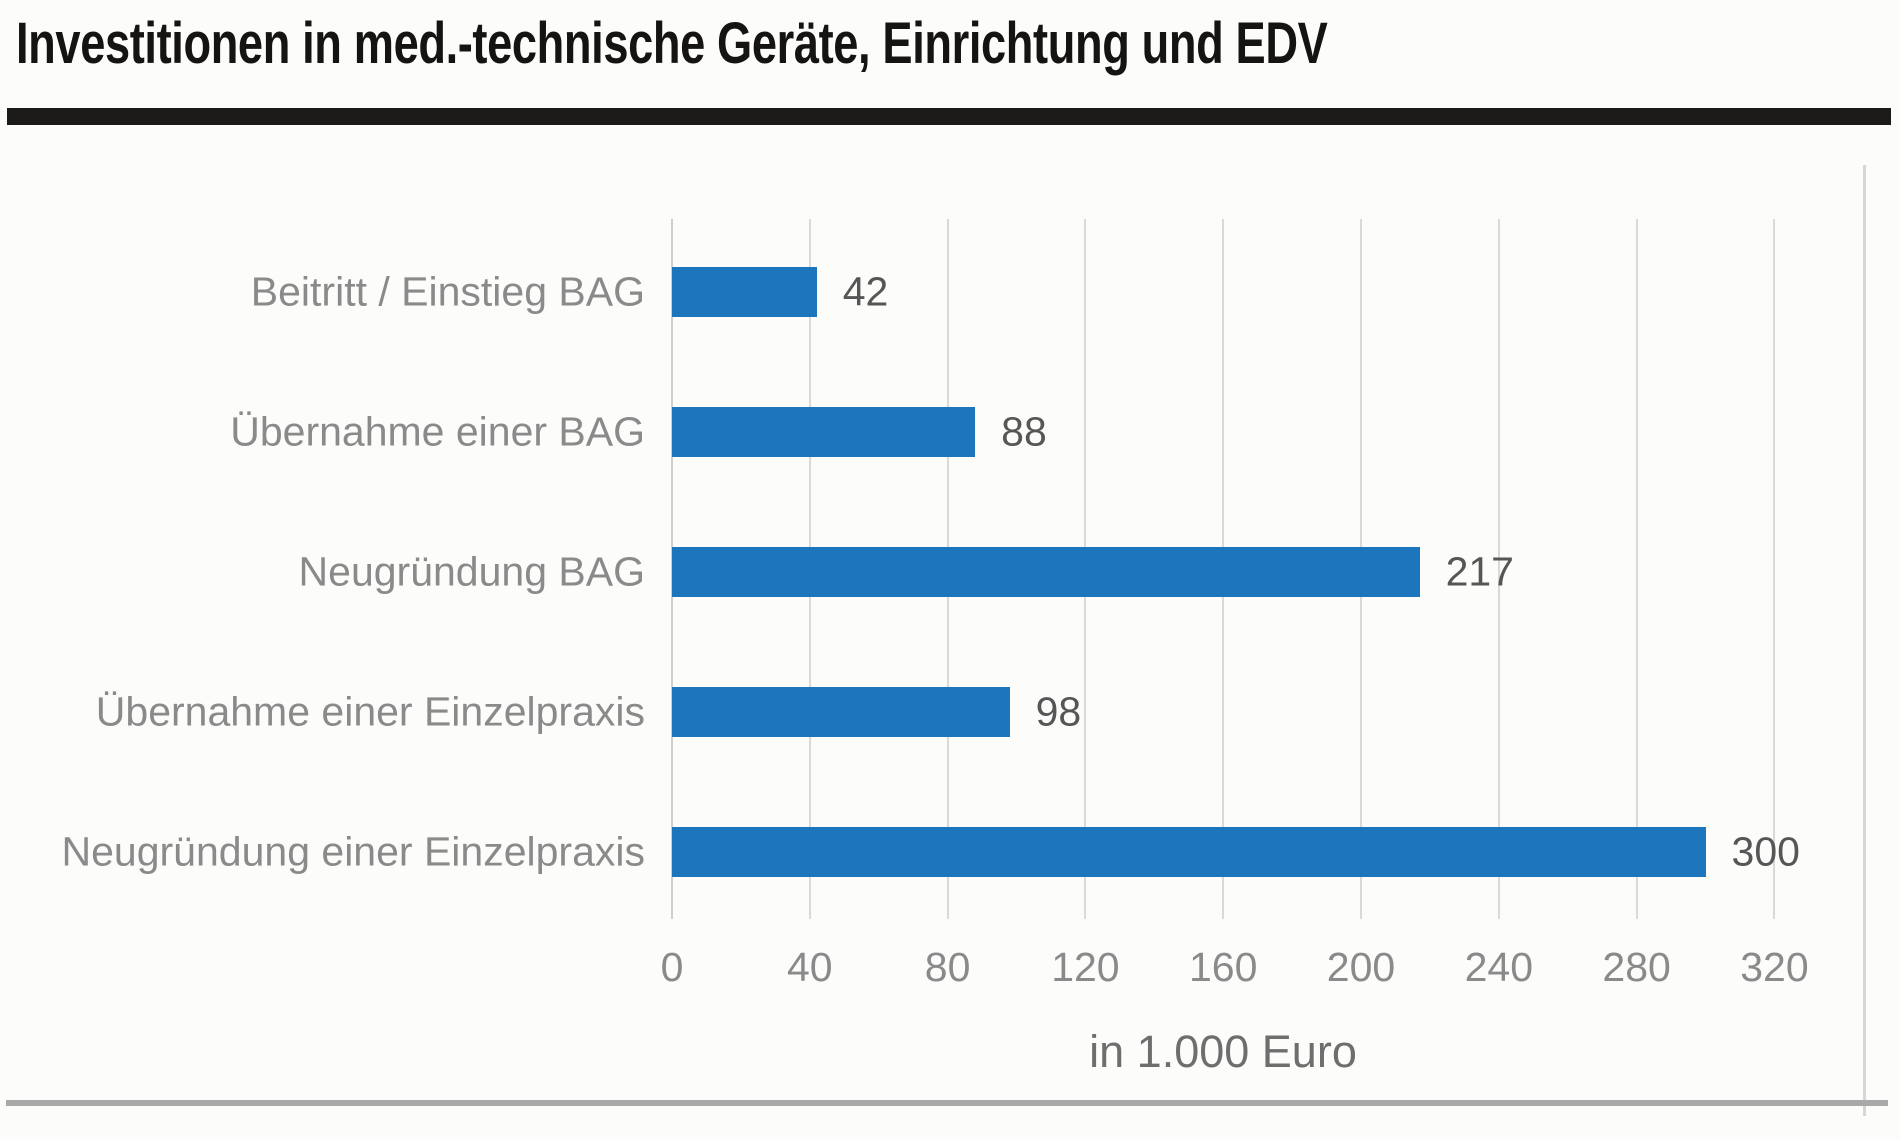 Image resolution: width=1900 pixels, height=1139 pixels. Describe the element at coordinates (809, 967) in the screenshot. I see `x-tick-label: 40` at that location.